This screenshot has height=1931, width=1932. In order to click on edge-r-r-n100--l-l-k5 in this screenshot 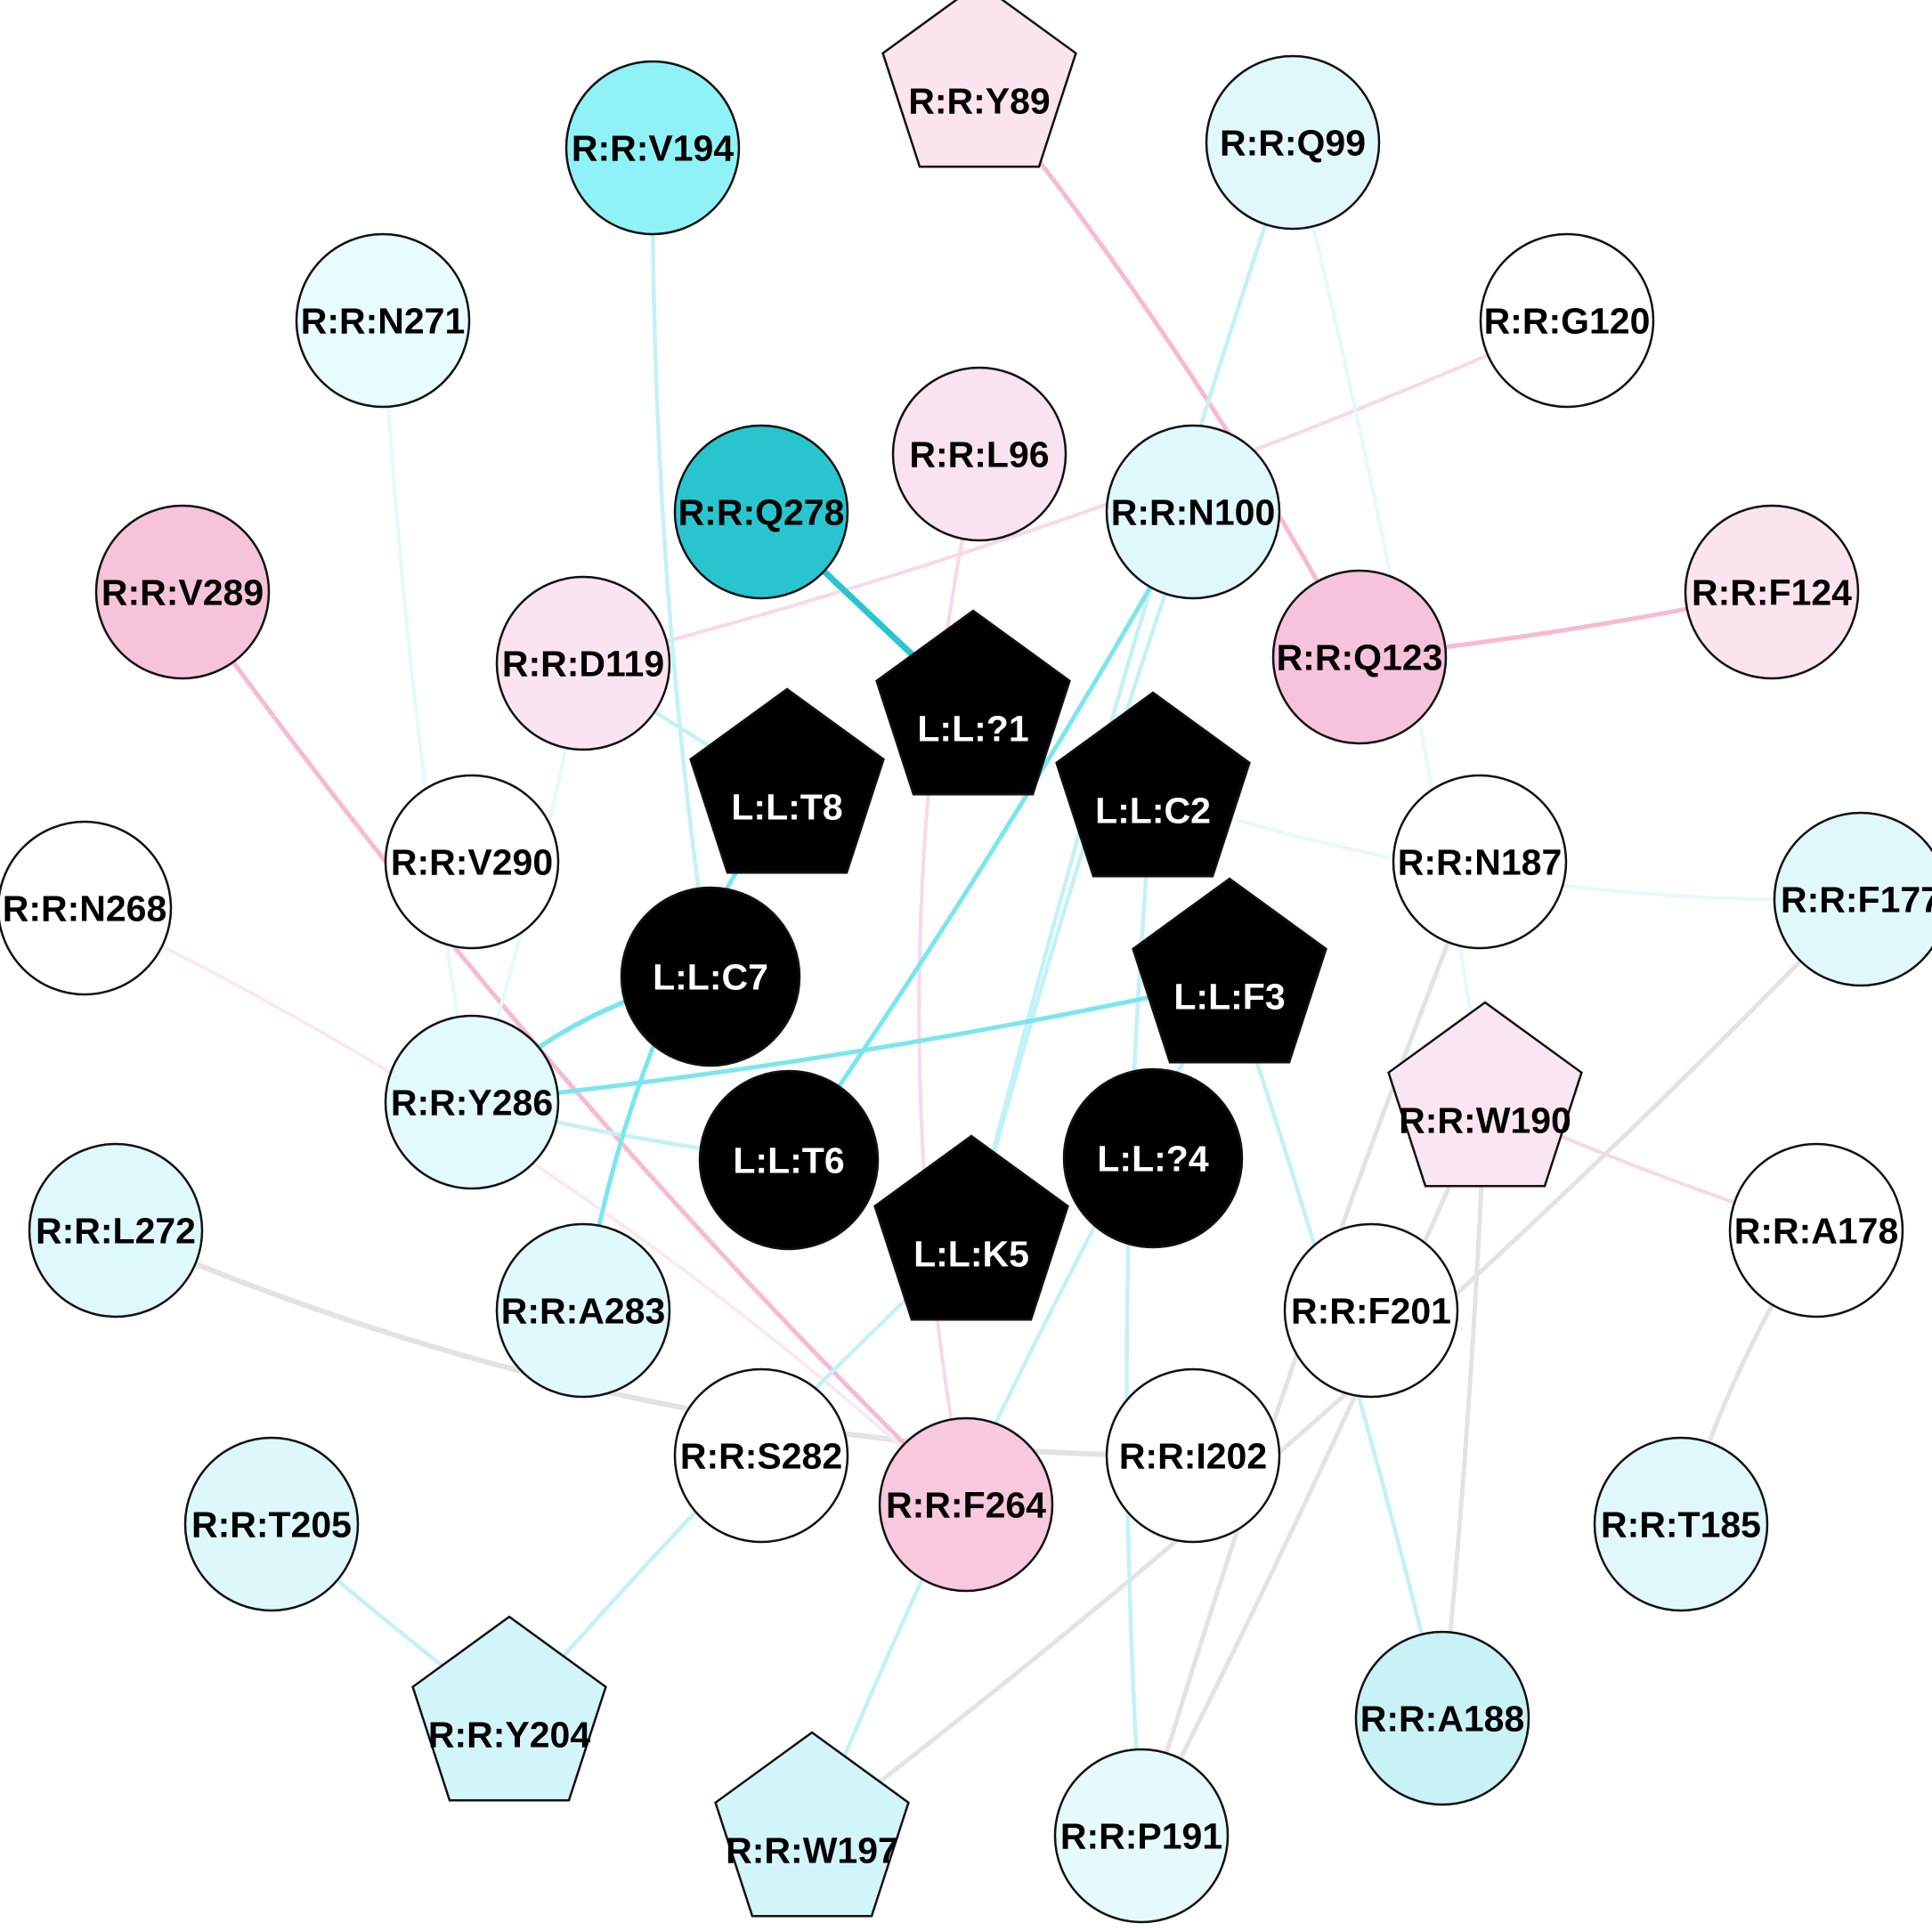, I will do `click(1083, 874)`.